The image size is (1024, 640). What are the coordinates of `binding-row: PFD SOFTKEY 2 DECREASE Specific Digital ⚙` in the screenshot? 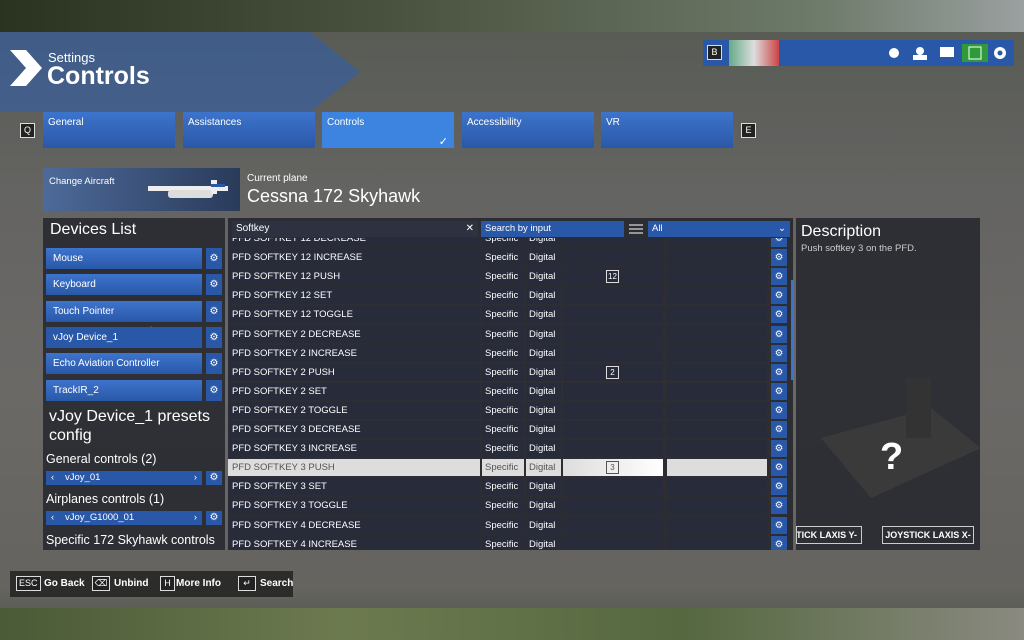 It's located at (509, 334).